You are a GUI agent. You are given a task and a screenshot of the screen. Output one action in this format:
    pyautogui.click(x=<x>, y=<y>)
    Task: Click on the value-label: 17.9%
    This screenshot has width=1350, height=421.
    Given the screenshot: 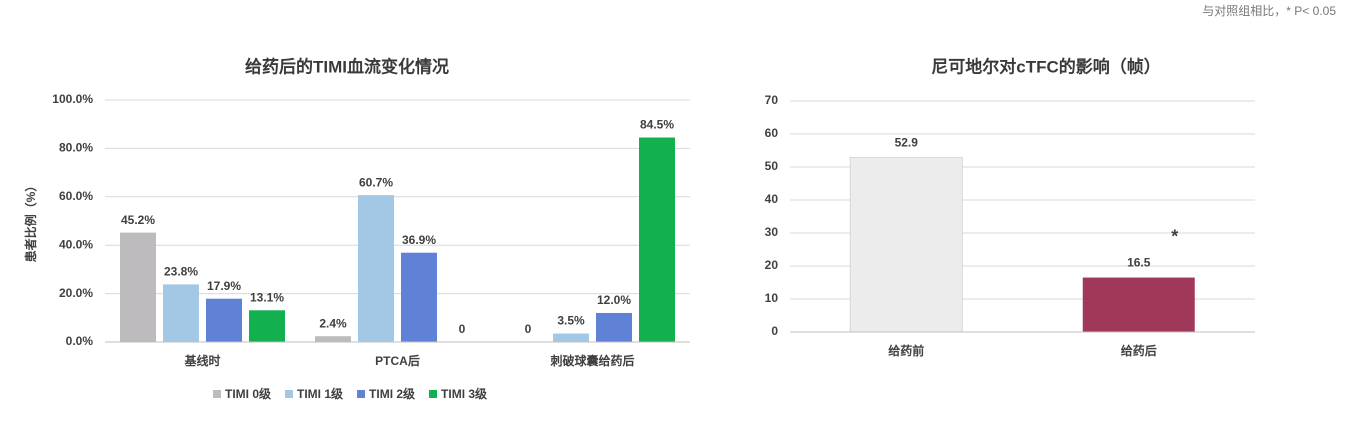 What is the action you would take?
    pyautogui.click(x=224, y=286)
    